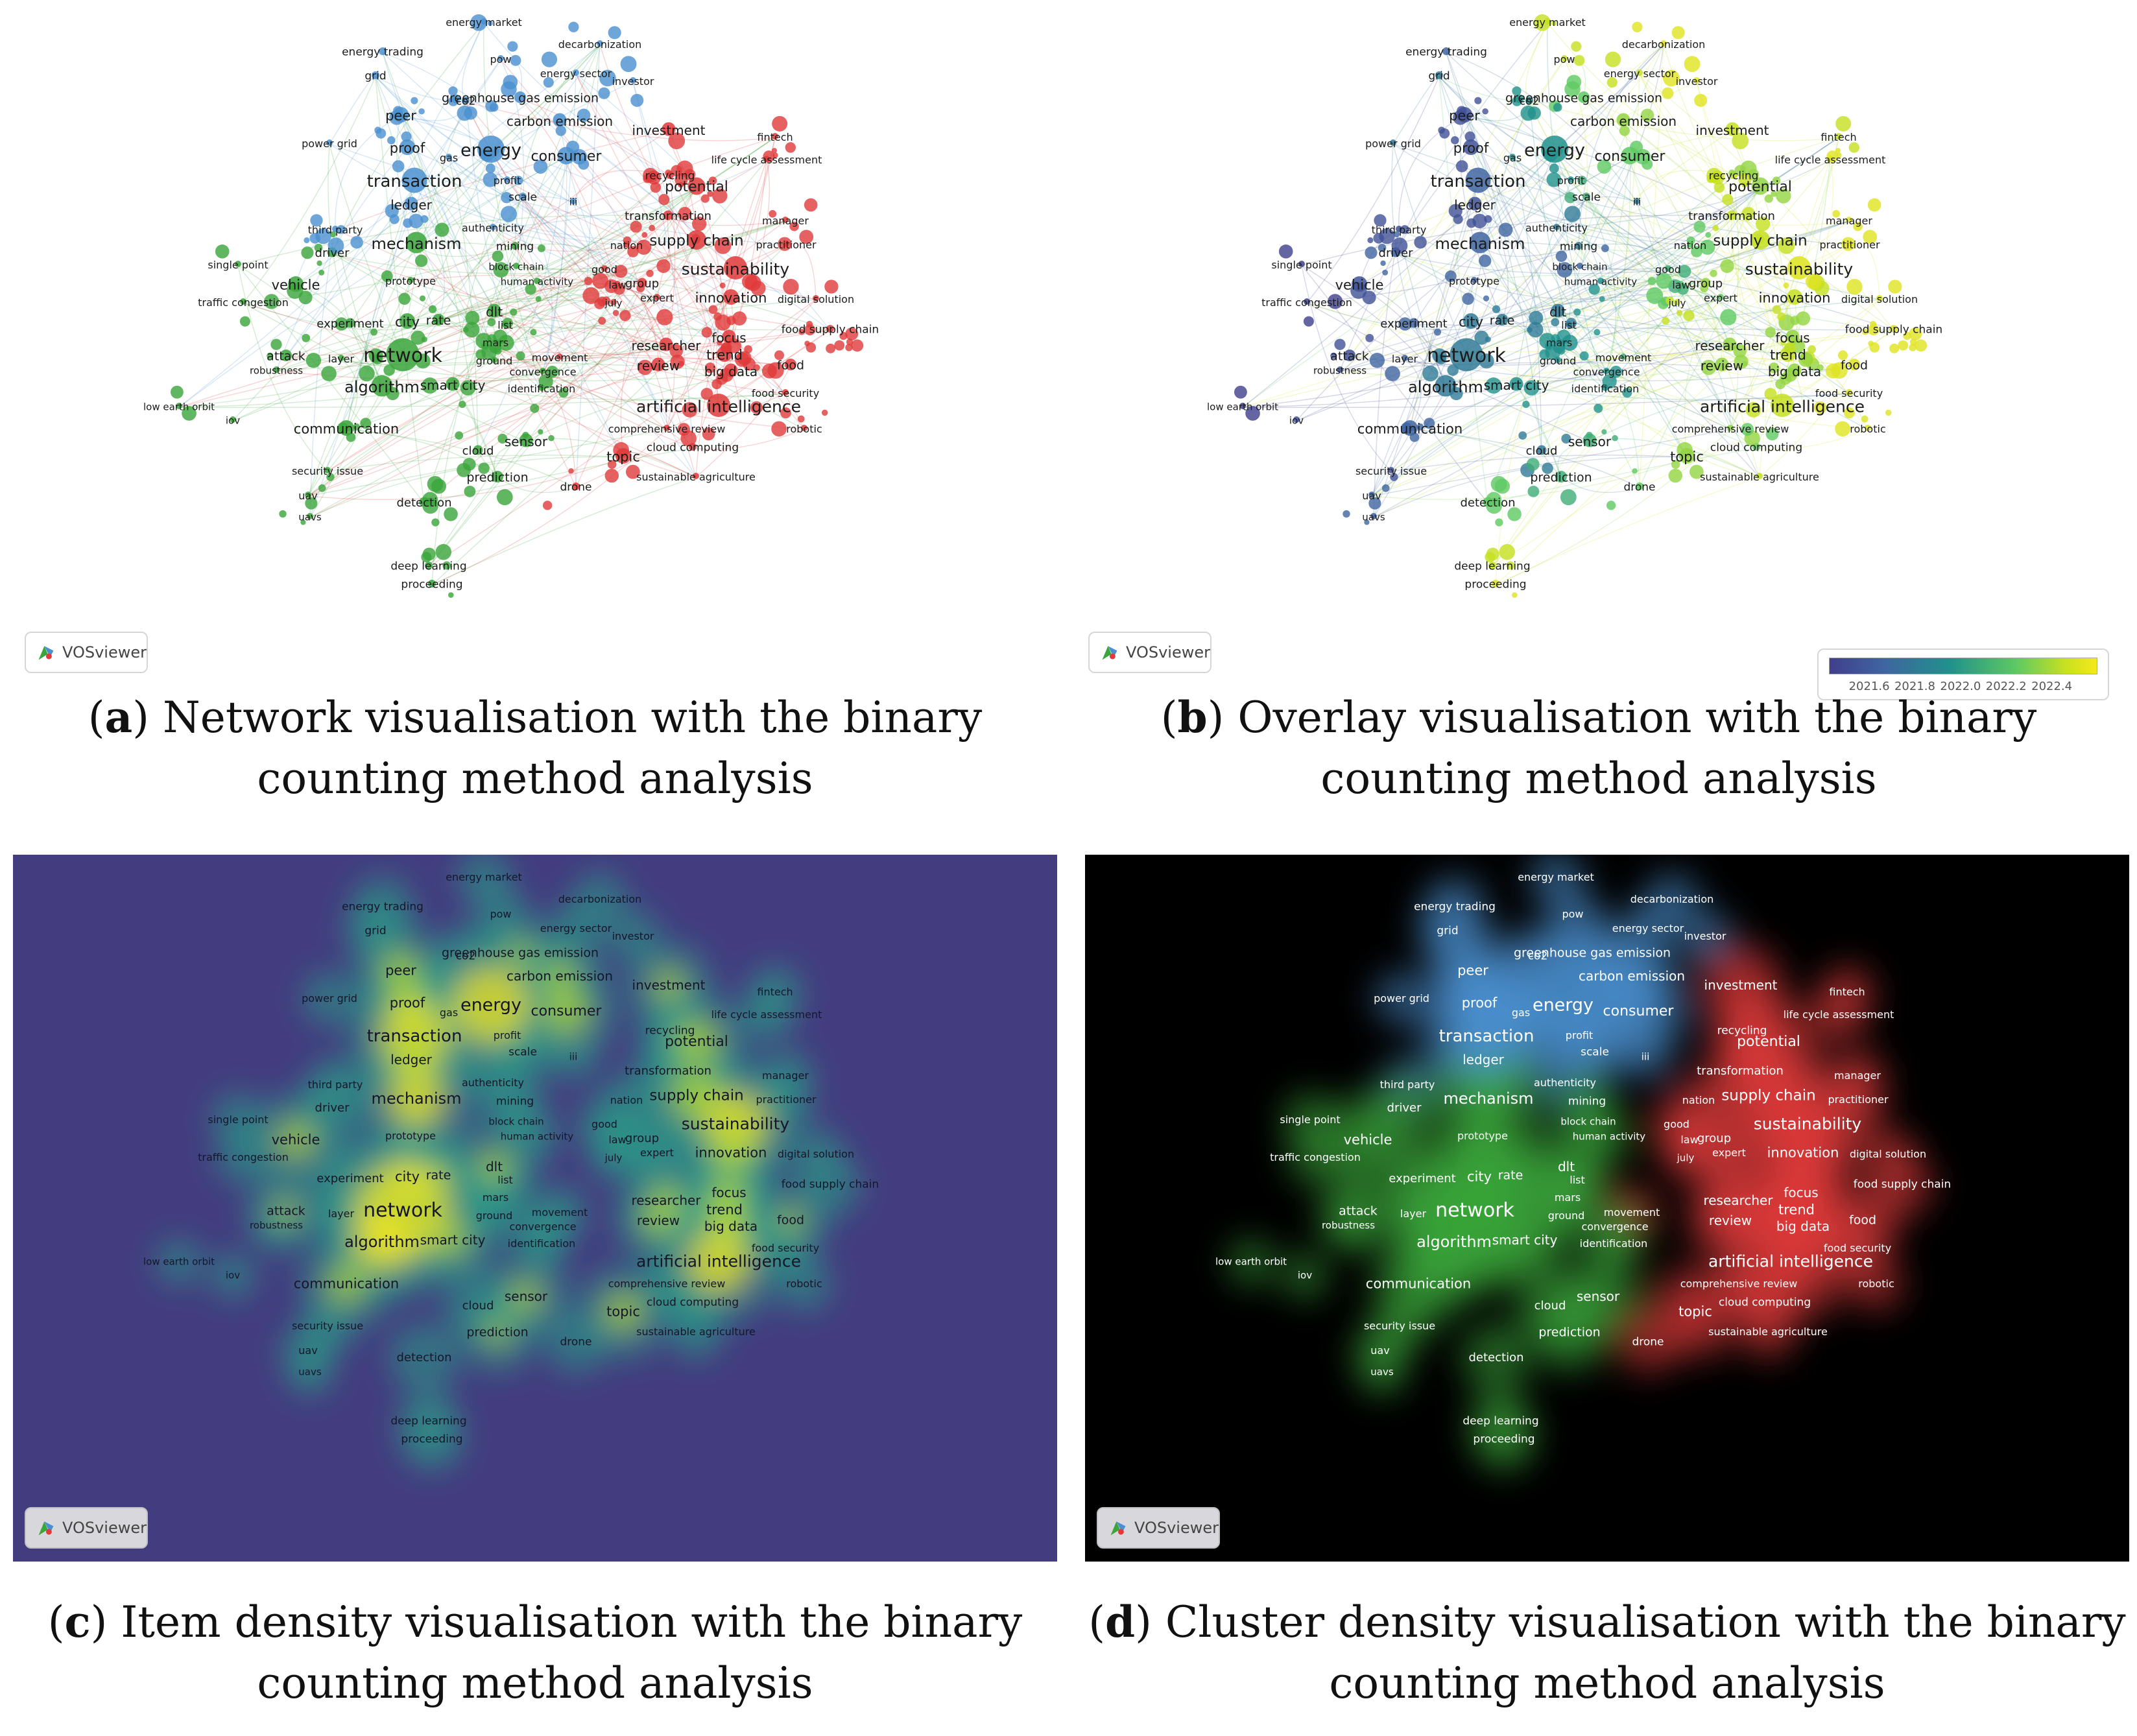  Describe the element at coordinates (537, 282) in the screenshot. I see `network-keyword-label: human activity` at that location.